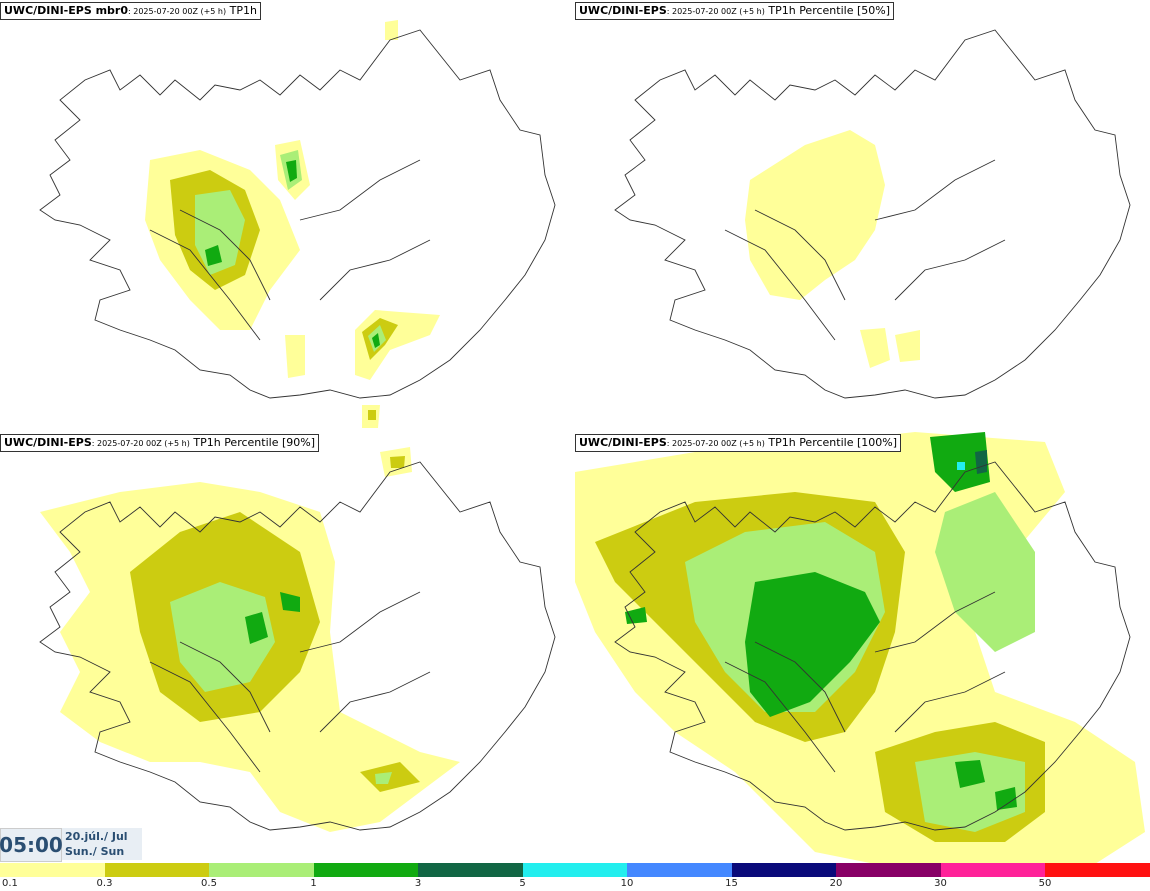 The width and height of the screenshot is (1150, 891). What do you see at coordinates (102, 844) in the screenshot?
I see `valid-date: 20.júl./ Jul Sun./ Sun` at bounding box center [102, 844].